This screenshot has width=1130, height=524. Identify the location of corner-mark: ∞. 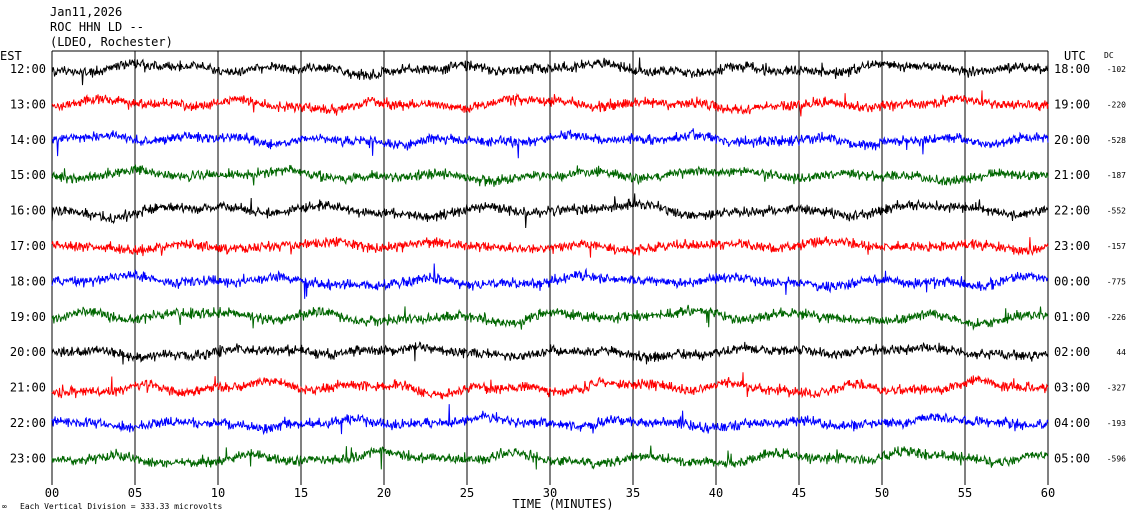
(4, 506).